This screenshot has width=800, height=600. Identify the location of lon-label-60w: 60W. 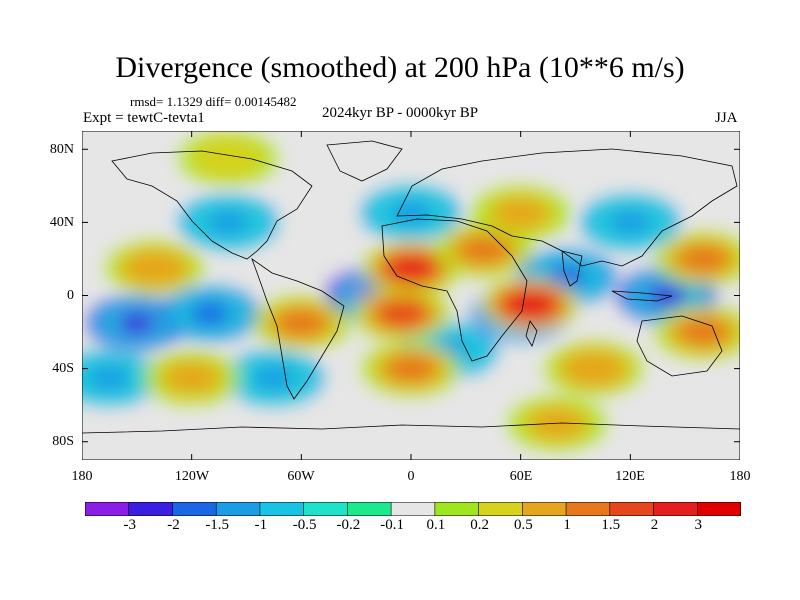
(301, 476).